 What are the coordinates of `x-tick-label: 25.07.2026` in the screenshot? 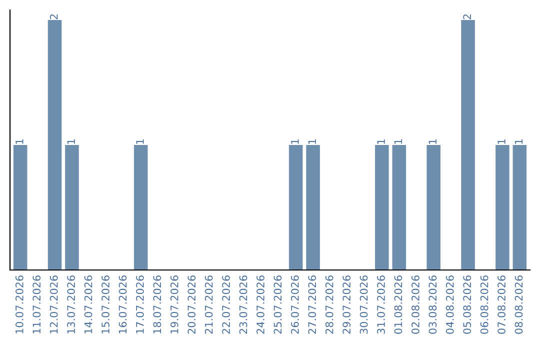 It's located at (278, 305).